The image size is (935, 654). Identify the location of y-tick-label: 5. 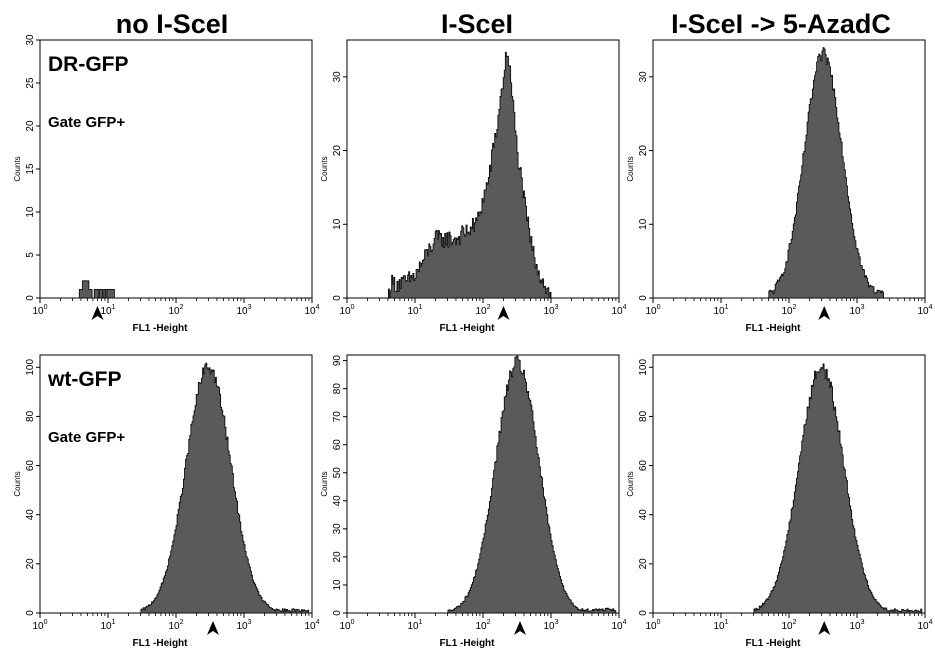
(30, 255).